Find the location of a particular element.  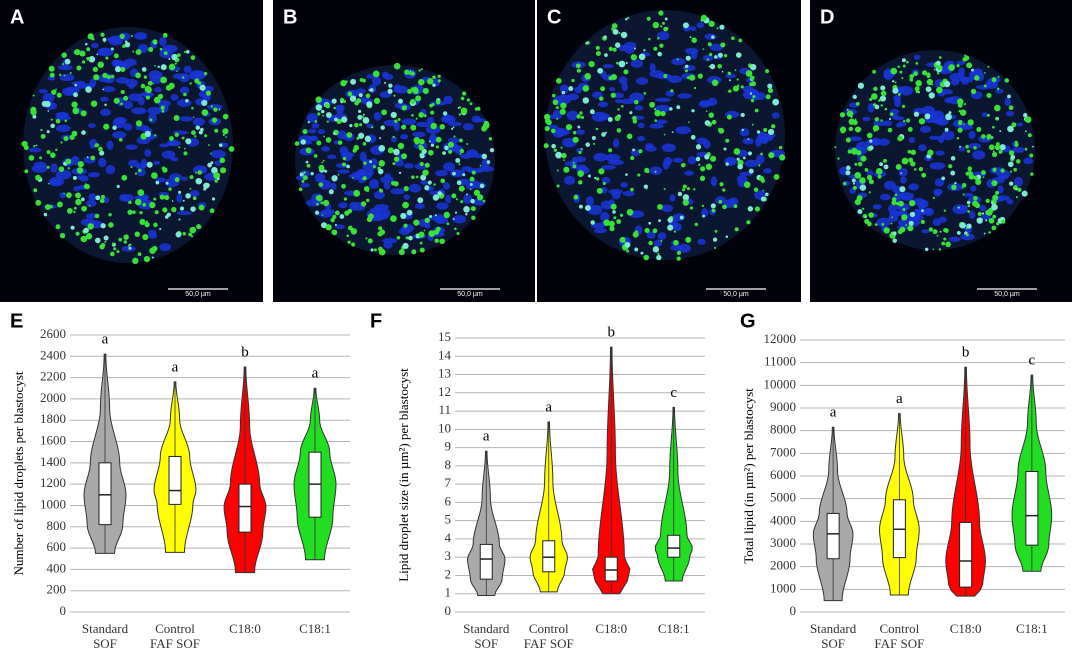

panel-label: F is located at coordinates (376, 321).